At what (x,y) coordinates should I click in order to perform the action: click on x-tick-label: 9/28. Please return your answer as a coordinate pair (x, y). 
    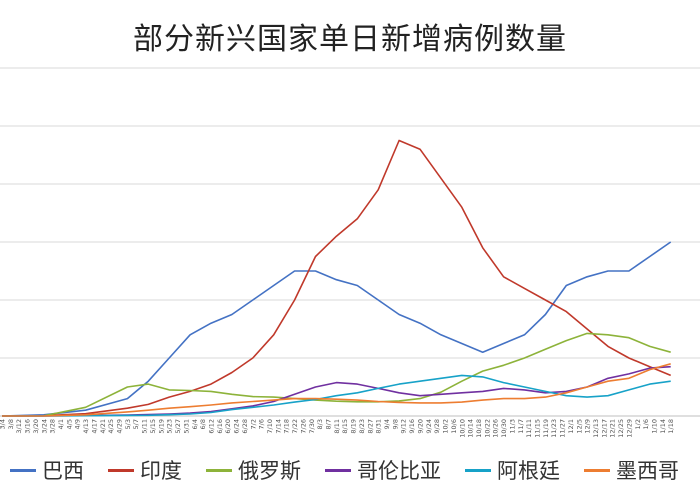
    Looking at the image, I should click on (437, 426).